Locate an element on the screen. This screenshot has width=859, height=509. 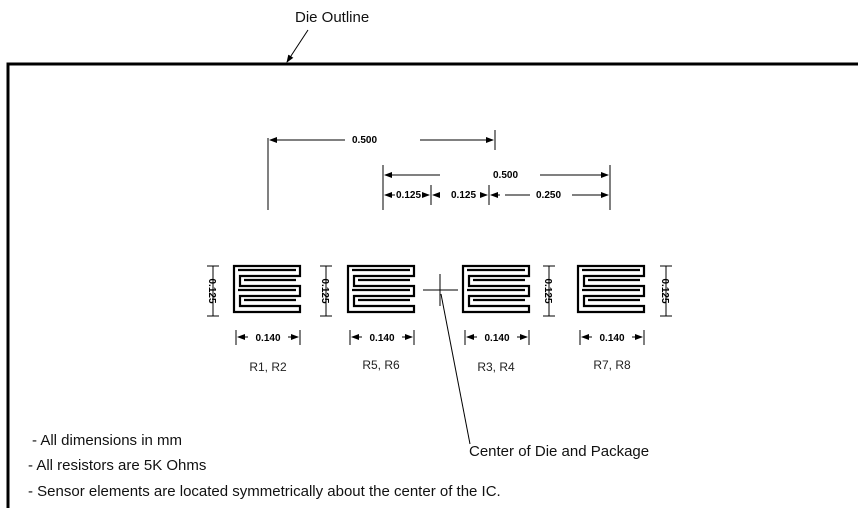
dimension-second-label: 0.500 is located at coordinates (505, 175).